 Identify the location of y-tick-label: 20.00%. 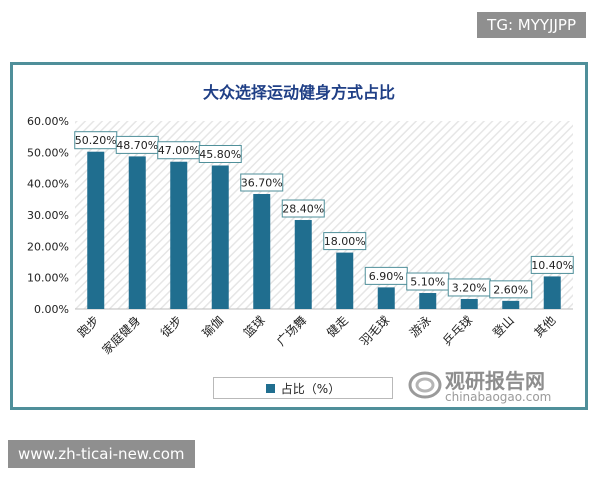
(48, 246).